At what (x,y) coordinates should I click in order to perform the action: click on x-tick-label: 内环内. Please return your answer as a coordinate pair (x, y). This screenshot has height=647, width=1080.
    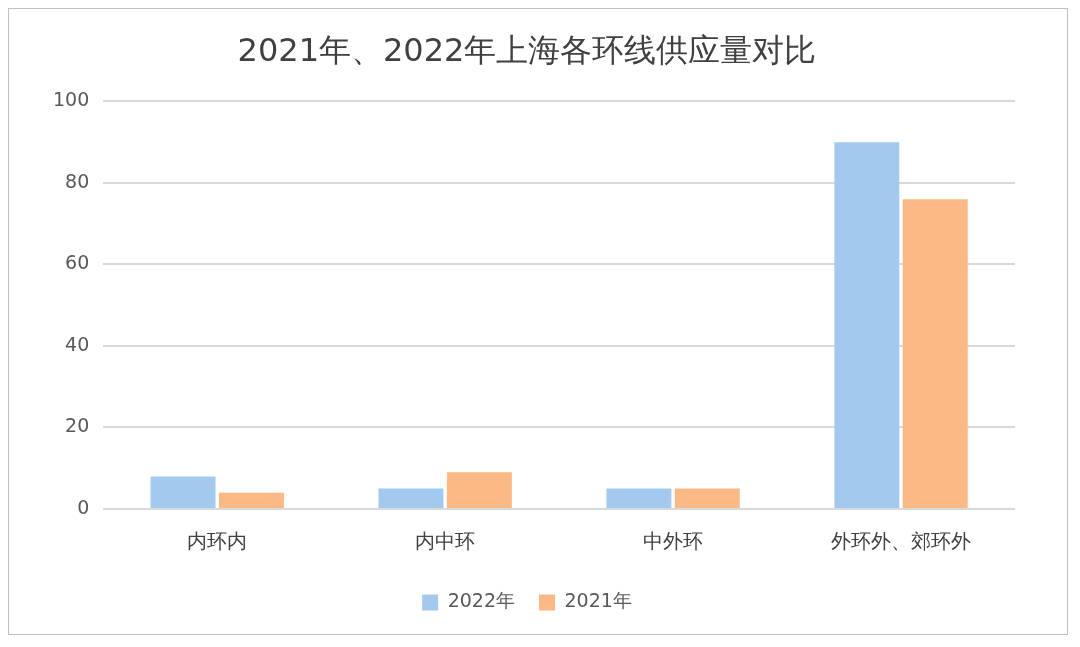
    Looking at the image, I should click on (217, 541).